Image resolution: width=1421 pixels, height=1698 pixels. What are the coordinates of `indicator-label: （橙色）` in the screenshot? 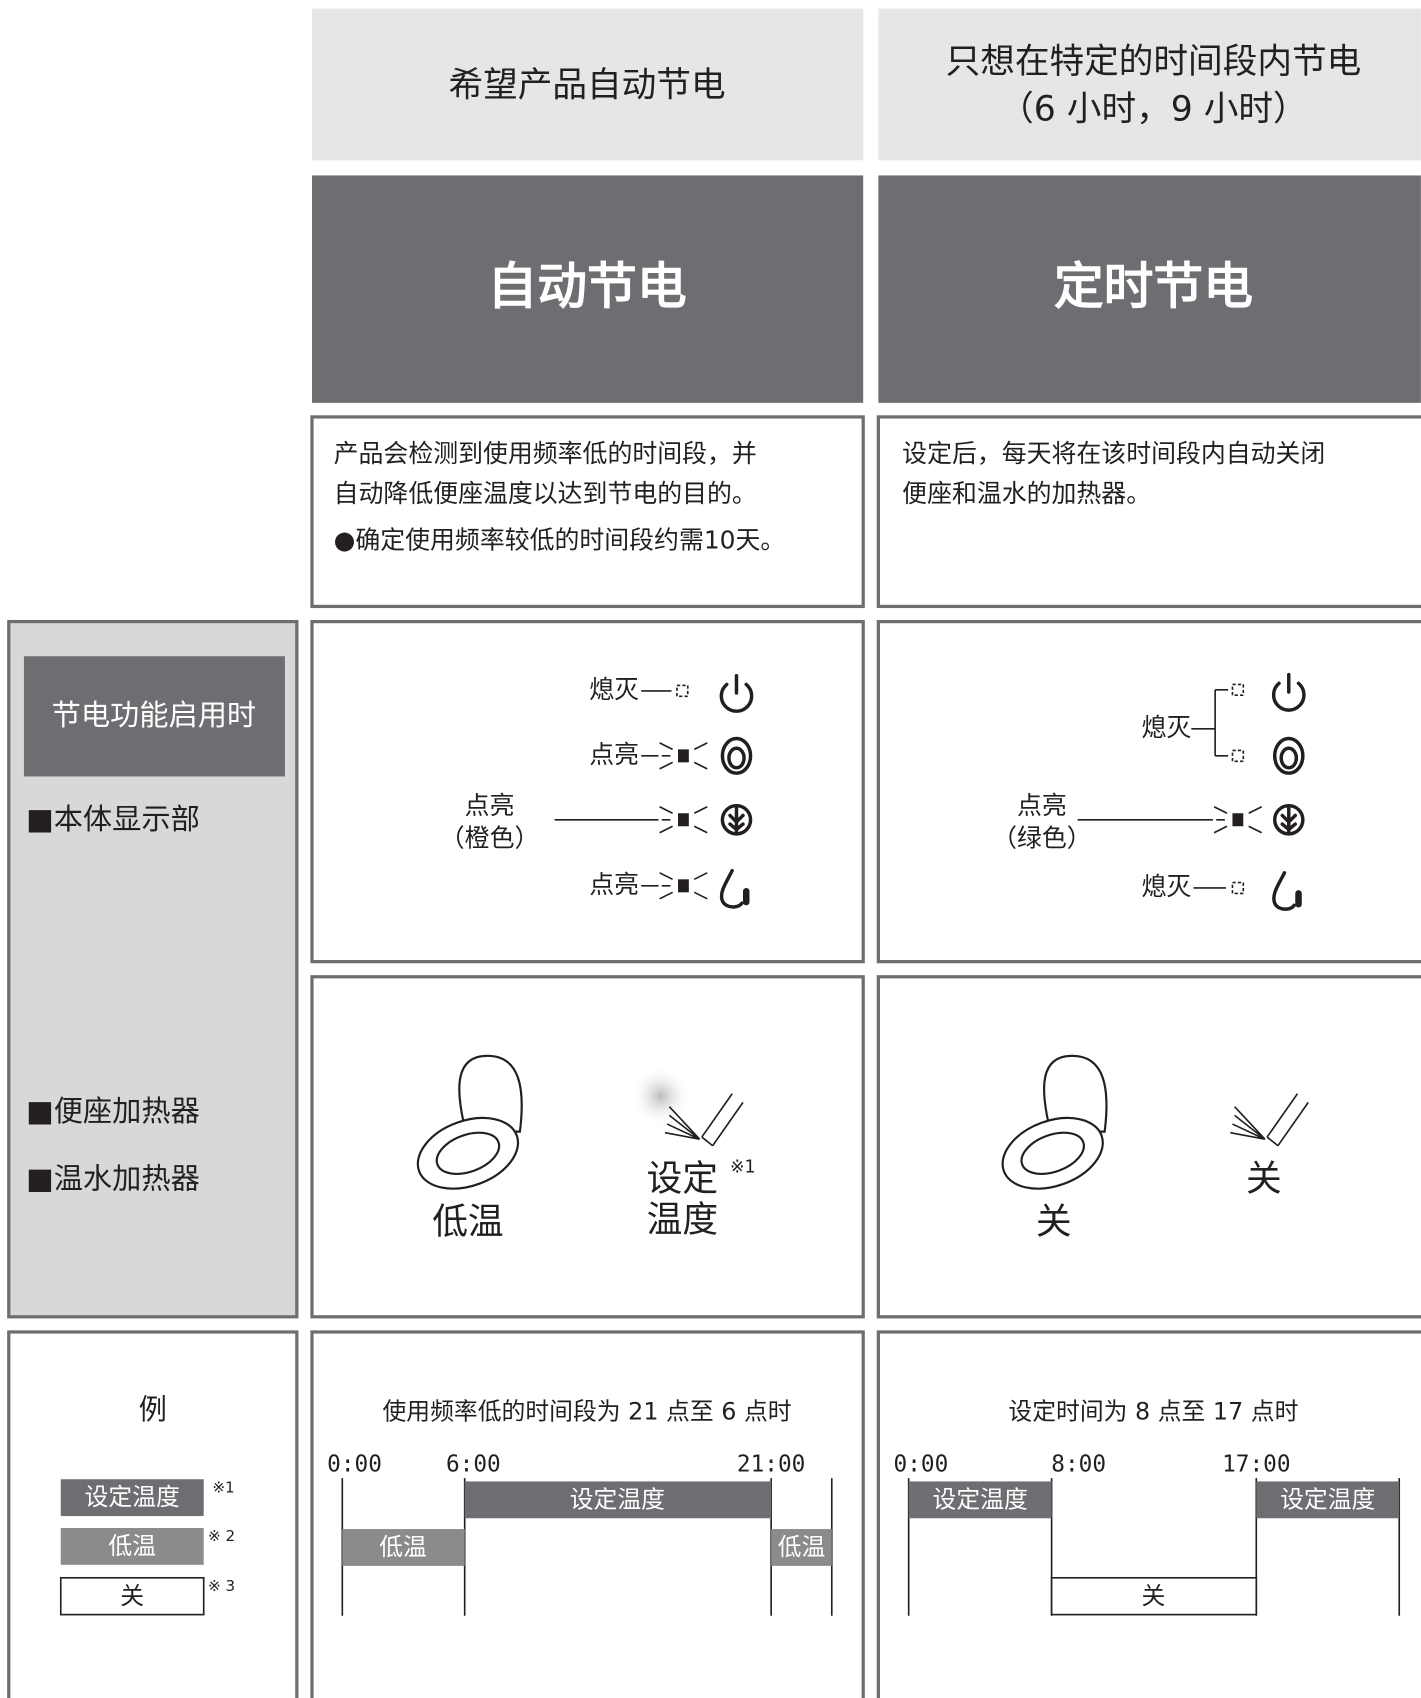 It's located at (490, 837).